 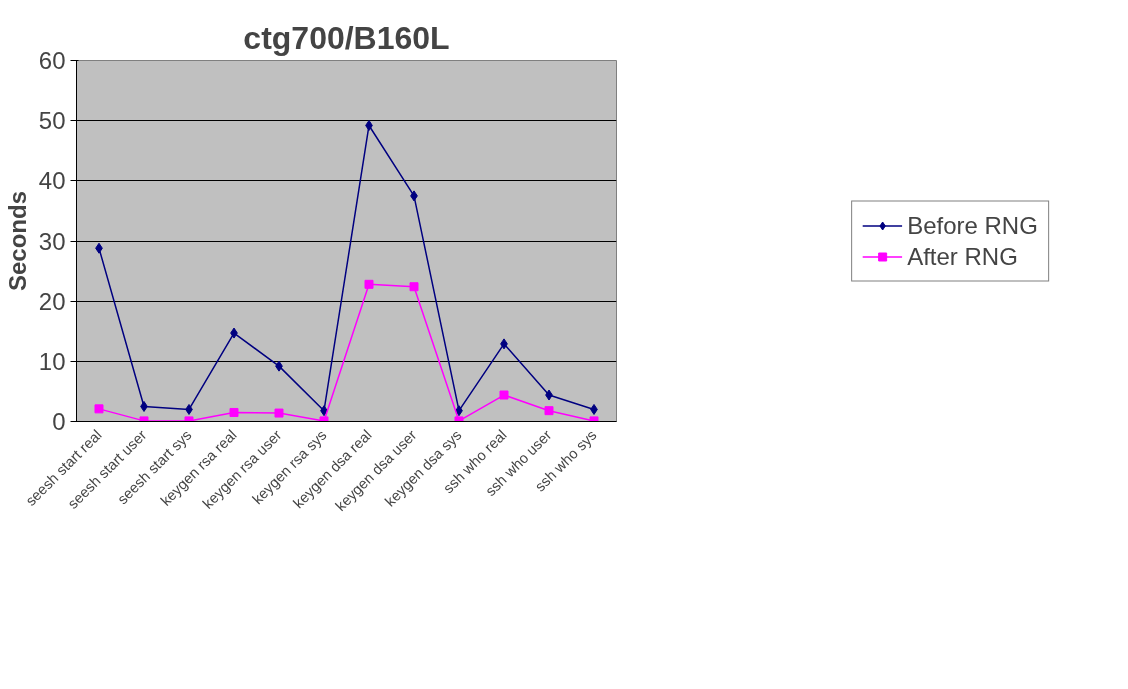 What do you see at coordinates (52, 241) in the screenshot?
I see `y-tick-label: 30` at bounding box center [52, 241].